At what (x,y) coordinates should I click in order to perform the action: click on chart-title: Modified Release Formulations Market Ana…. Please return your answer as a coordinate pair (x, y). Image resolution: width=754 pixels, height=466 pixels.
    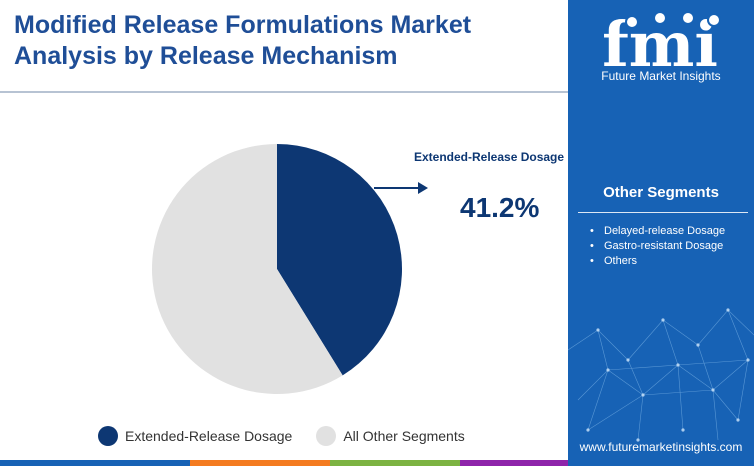
    Looking at the image, I should click on (289, 41).